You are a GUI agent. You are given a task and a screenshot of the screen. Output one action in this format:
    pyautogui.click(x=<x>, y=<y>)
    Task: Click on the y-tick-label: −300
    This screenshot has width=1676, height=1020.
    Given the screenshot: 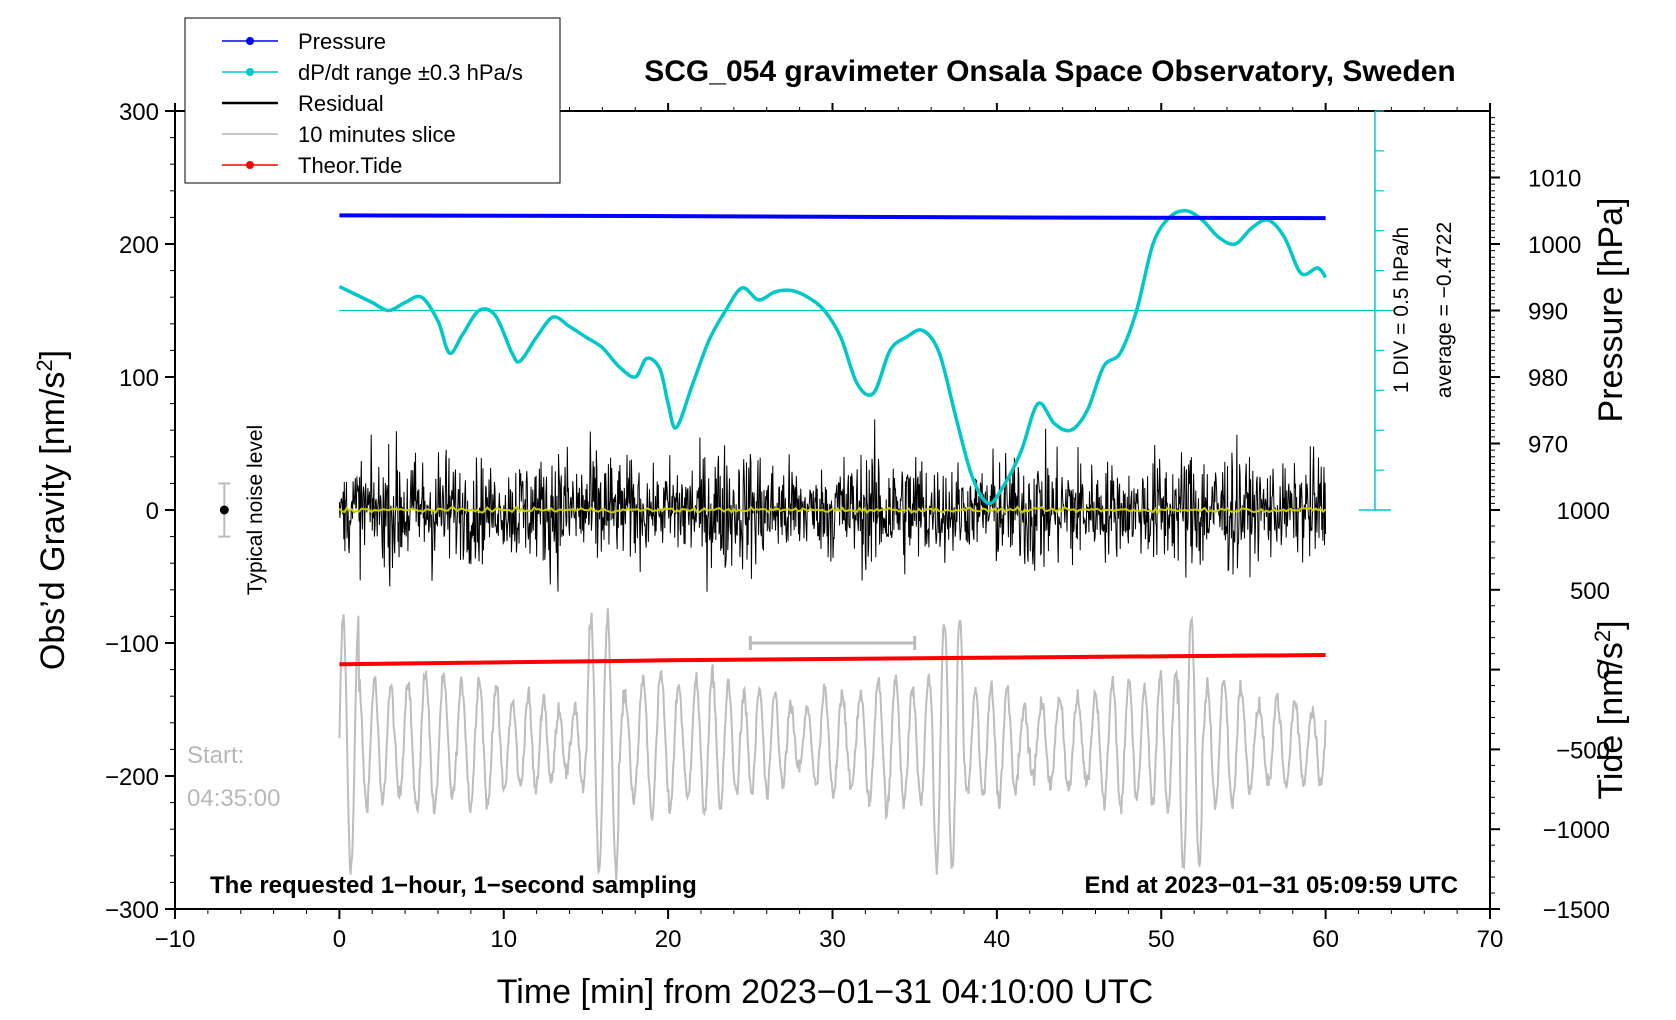 What is the action you would take?
    pyautogui.click(x=132, y=910)
    